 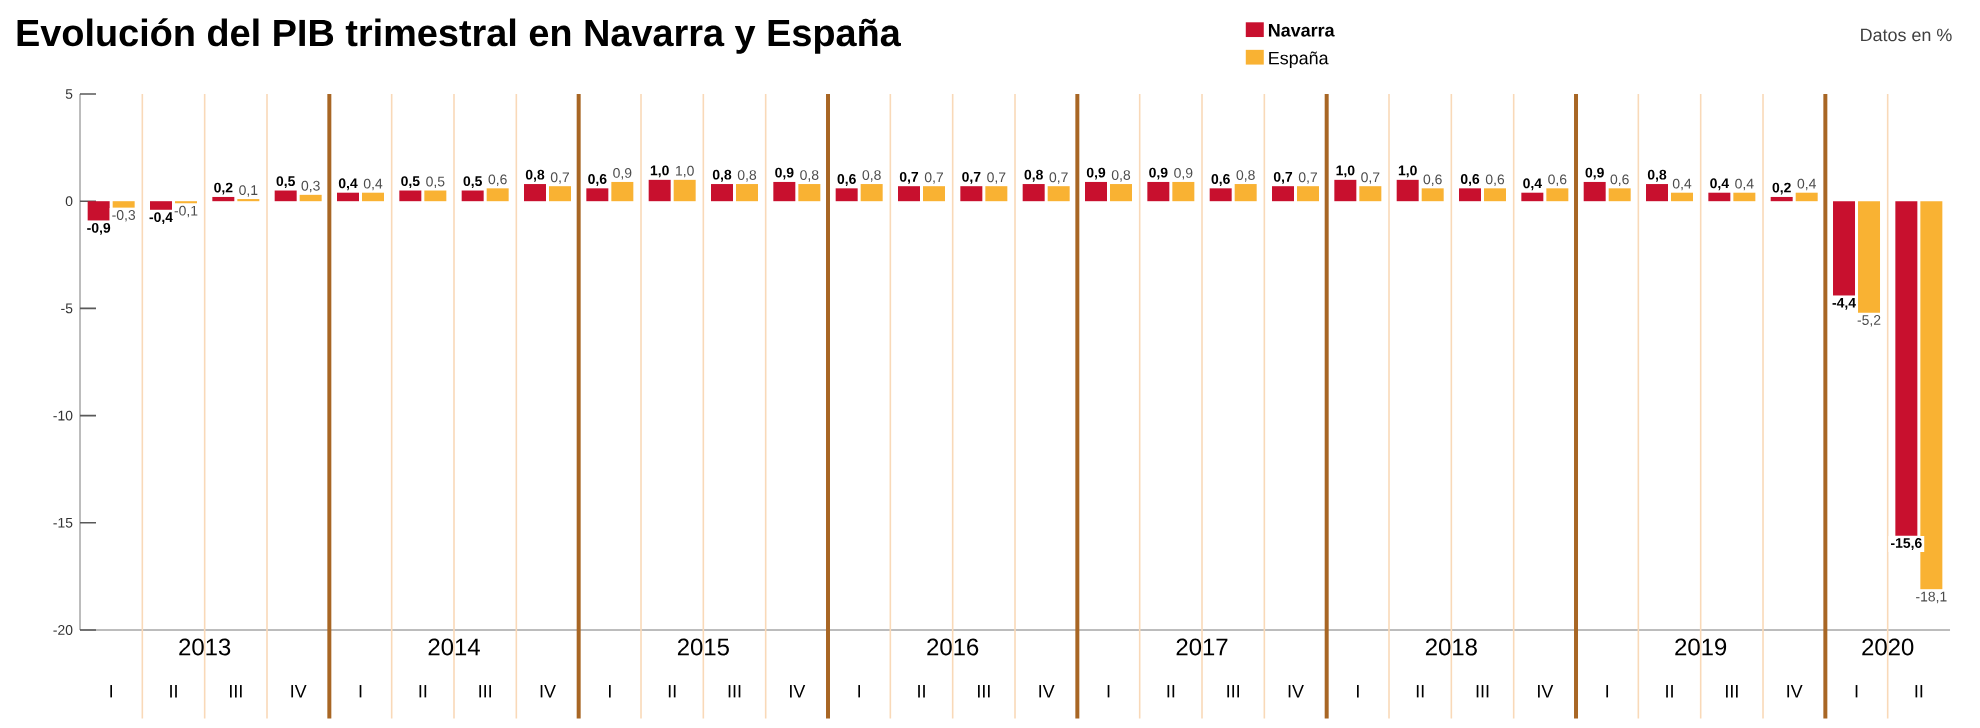 I want to click on legend-label: España, so click(x=1299, y=59).